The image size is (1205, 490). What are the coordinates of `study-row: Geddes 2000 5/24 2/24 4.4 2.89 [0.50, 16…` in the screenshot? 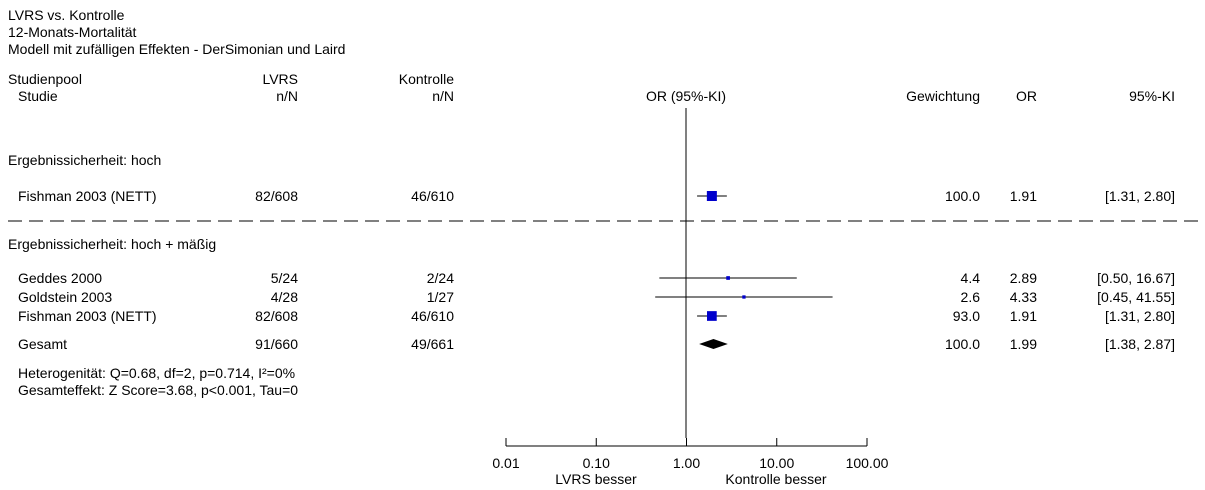 It's located at (596, 278).